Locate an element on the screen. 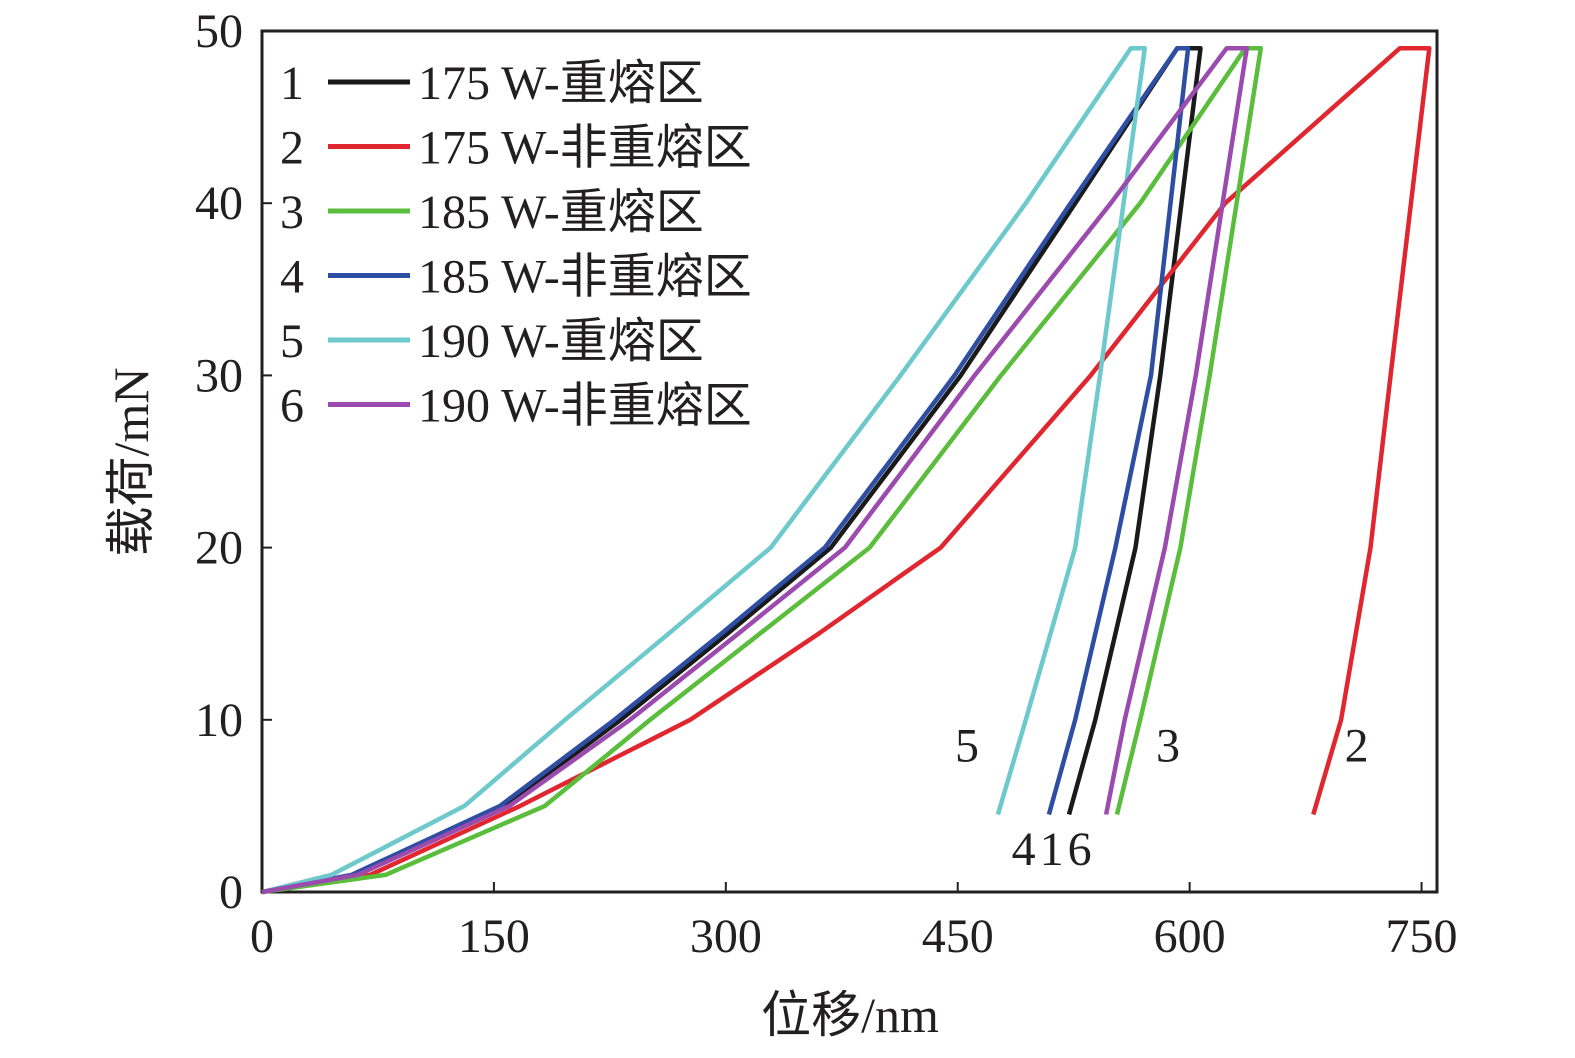 The image size is (1575, 1058). legend-label: 185 W-重熔区 is located at coordinates (561, 212).